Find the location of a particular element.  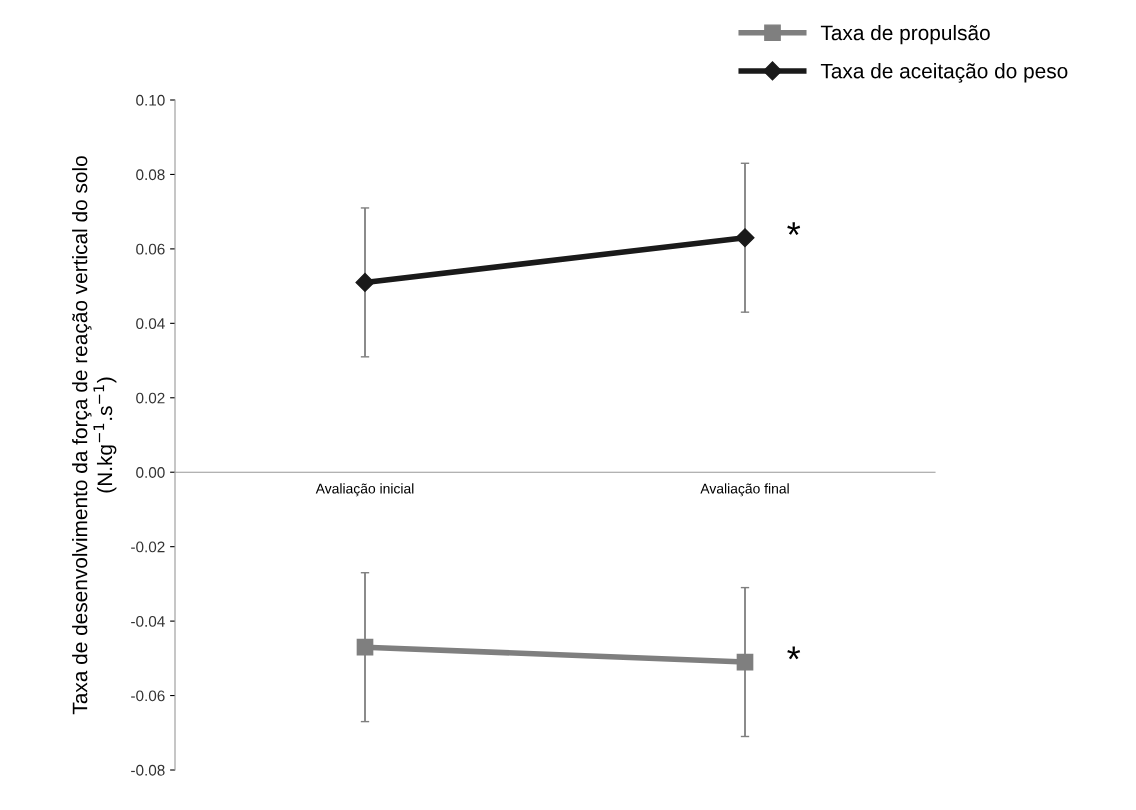

y-tick-label: 0.06 is located at coordinates (150, 249).